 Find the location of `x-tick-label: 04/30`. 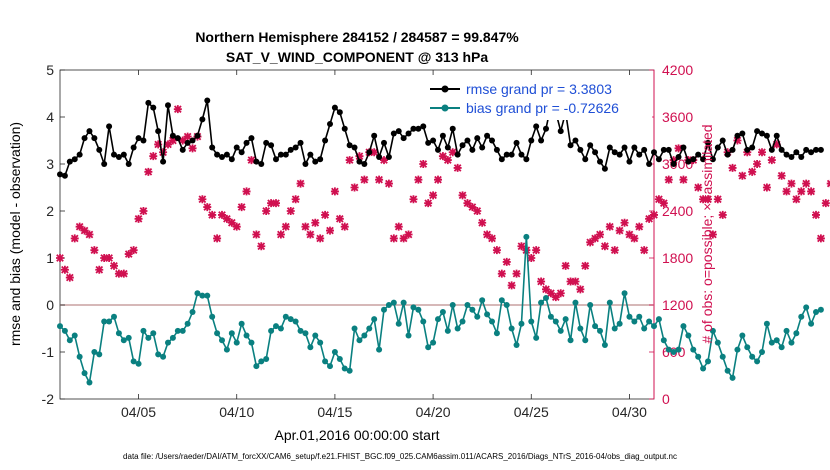

x-tick-label: 04/30 is located at coordinates (629, 412).